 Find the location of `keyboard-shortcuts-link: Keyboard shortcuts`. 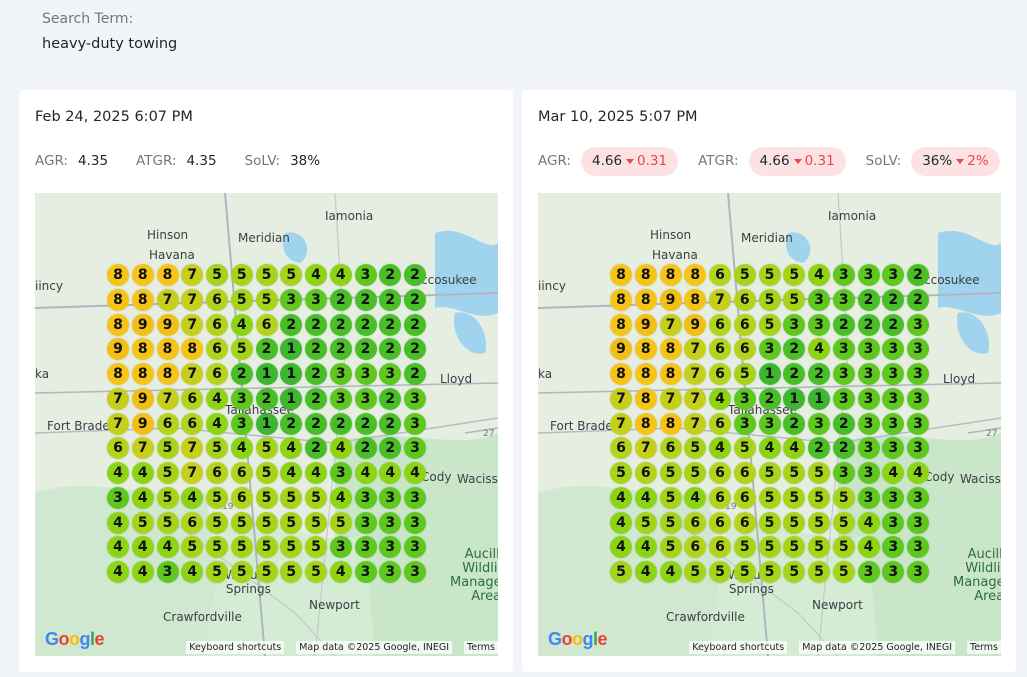

keyboard-shortcuts-link: Keyboard shortcuts is located at coordinates (235, 647).